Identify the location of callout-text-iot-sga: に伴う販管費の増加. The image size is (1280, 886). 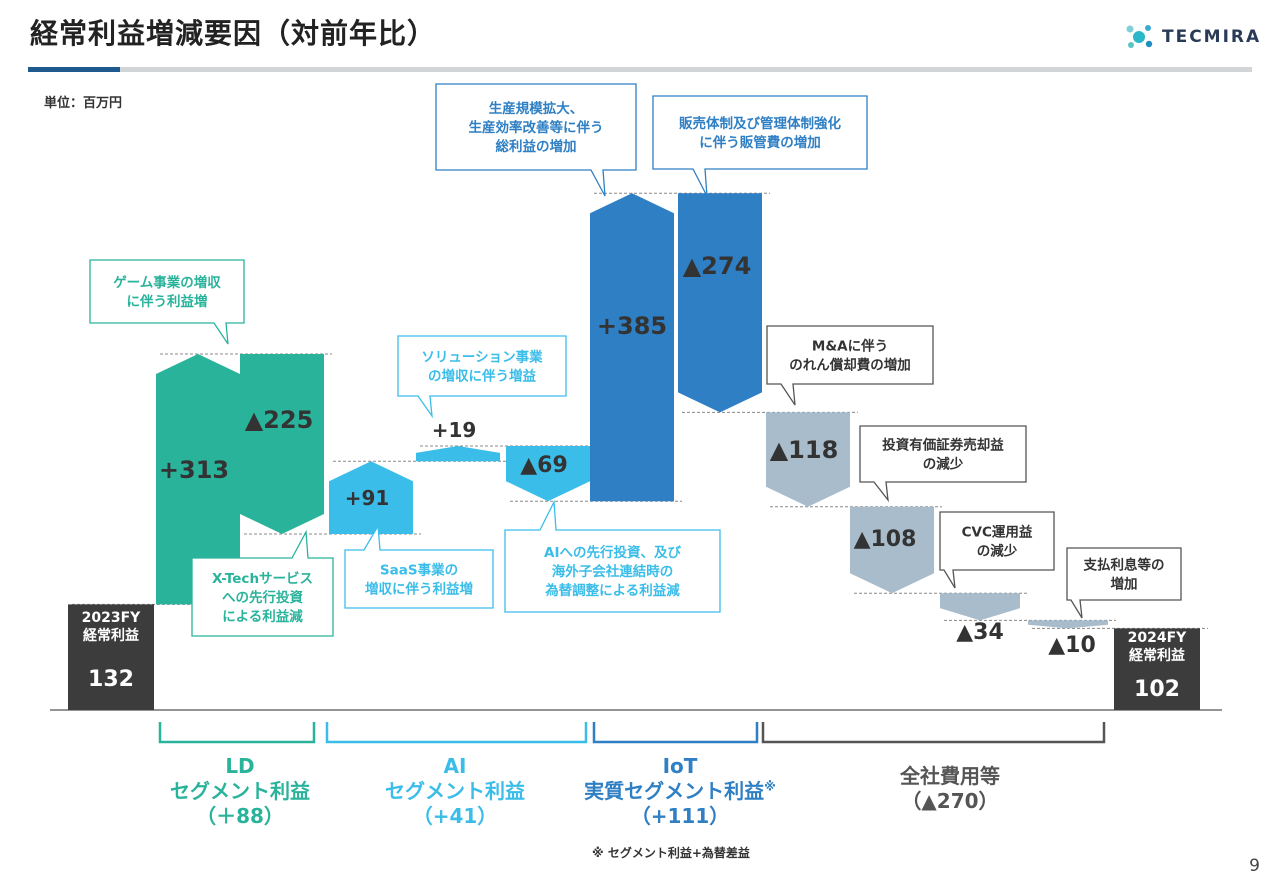
(760, 142).